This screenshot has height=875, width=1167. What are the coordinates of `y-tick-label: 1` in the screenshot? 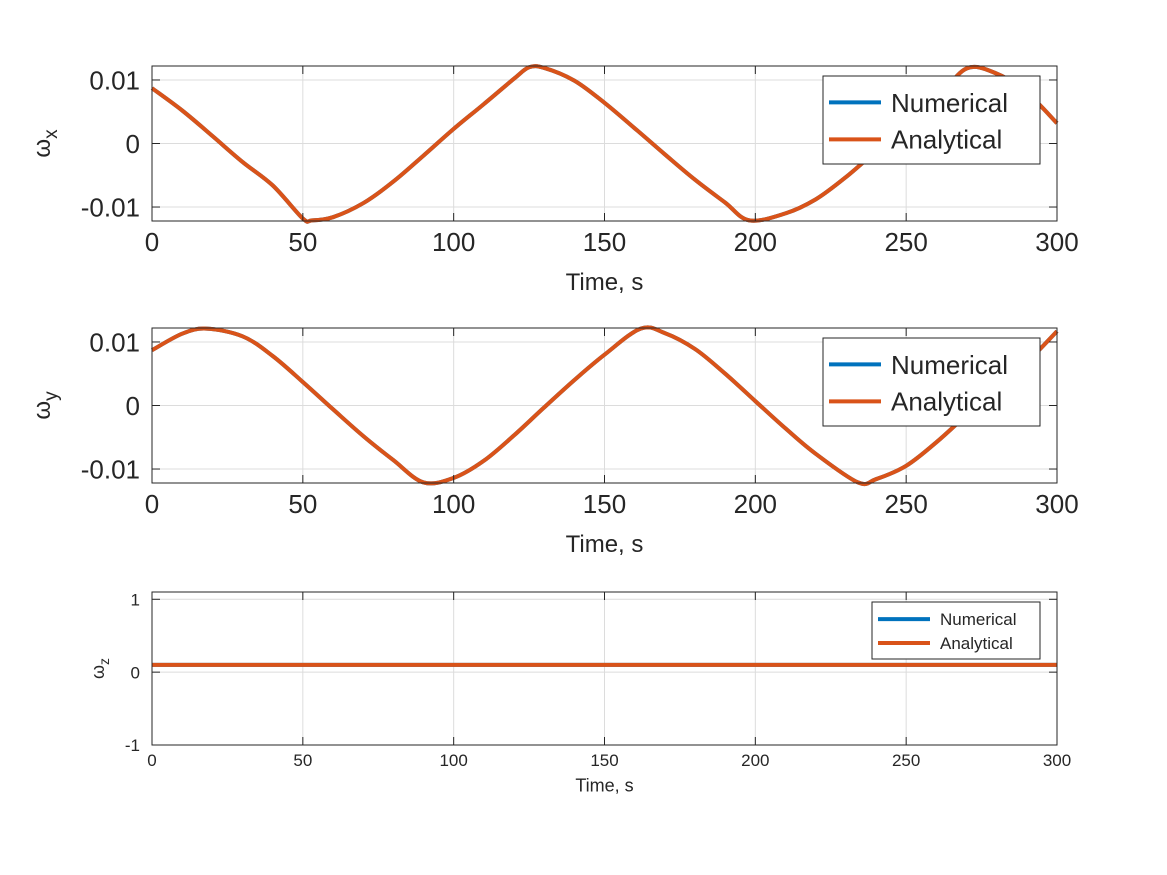 It's located at (135, 599).